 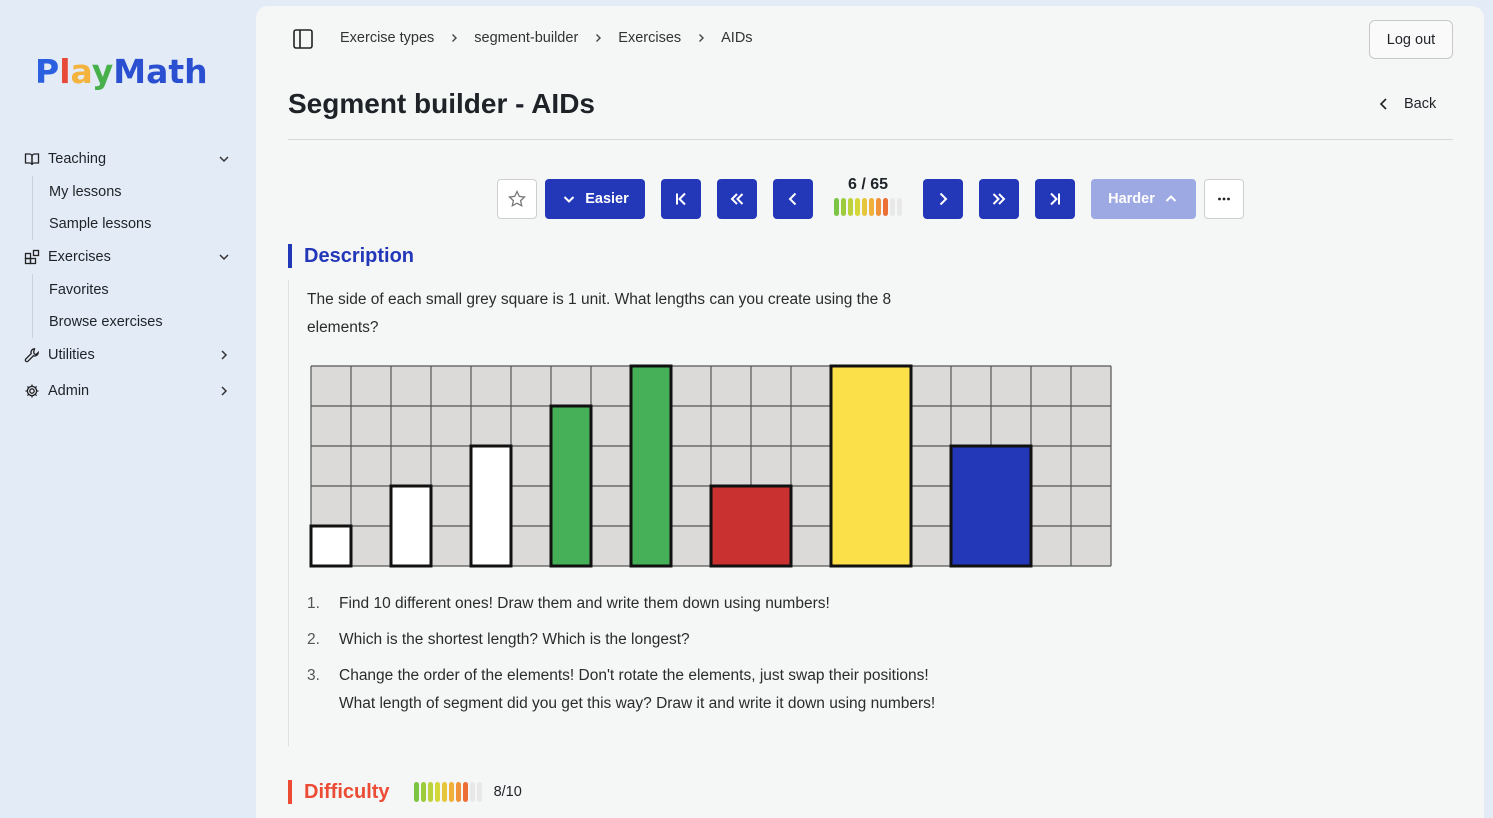 I want to click on segment-figure, so click(x=711, y=468).